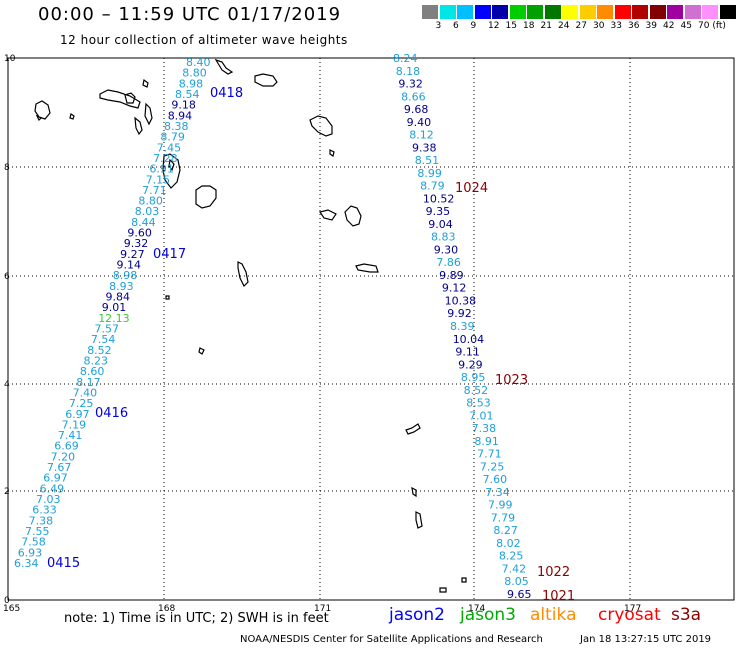 This screenshot has width=740, height=650. Describe the element at coordinates (413, 96) in the screenshot. I see `wave-height-label: 8.66` at that location.